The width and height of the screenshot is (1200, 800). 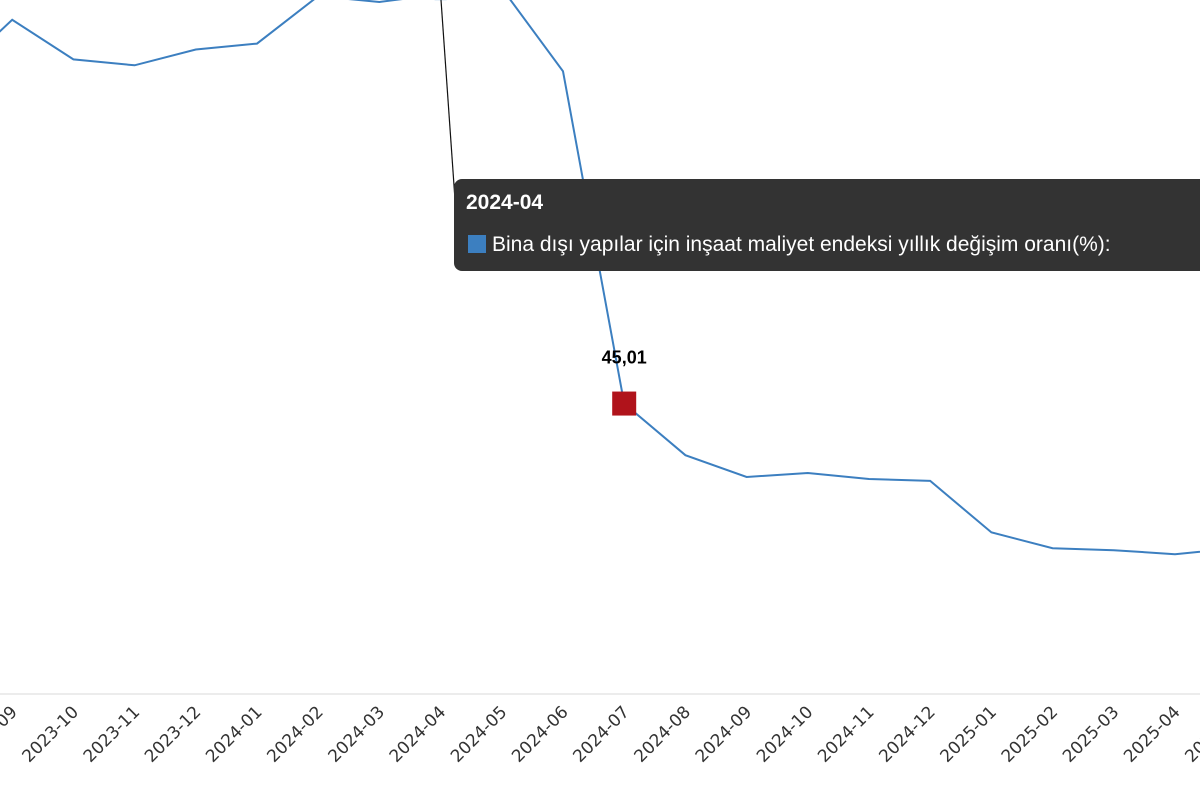 I want to click on x-tick-label: 2024-08, so click(x=663, y=734).